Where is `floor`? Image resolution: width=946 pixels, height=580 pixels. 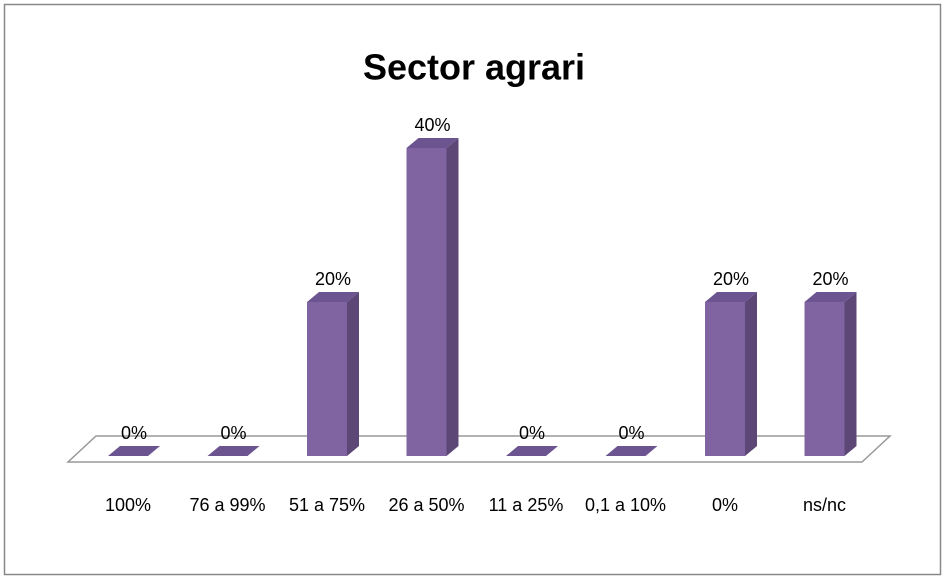 floor is located at coordinates (479, 449).